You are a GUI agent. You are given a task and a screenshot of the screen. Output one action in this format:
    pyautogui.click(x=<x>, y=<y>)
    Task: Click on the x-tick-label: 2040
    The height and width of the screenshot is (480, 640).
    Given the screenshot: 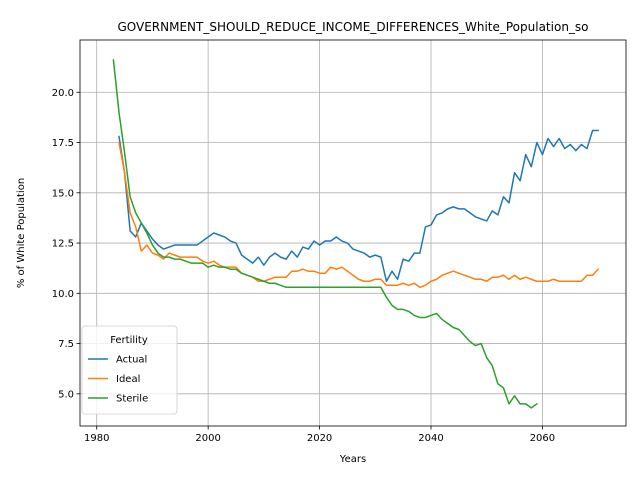 What is the action you would take?
    pyautogui.click(x=430, y=438)
    